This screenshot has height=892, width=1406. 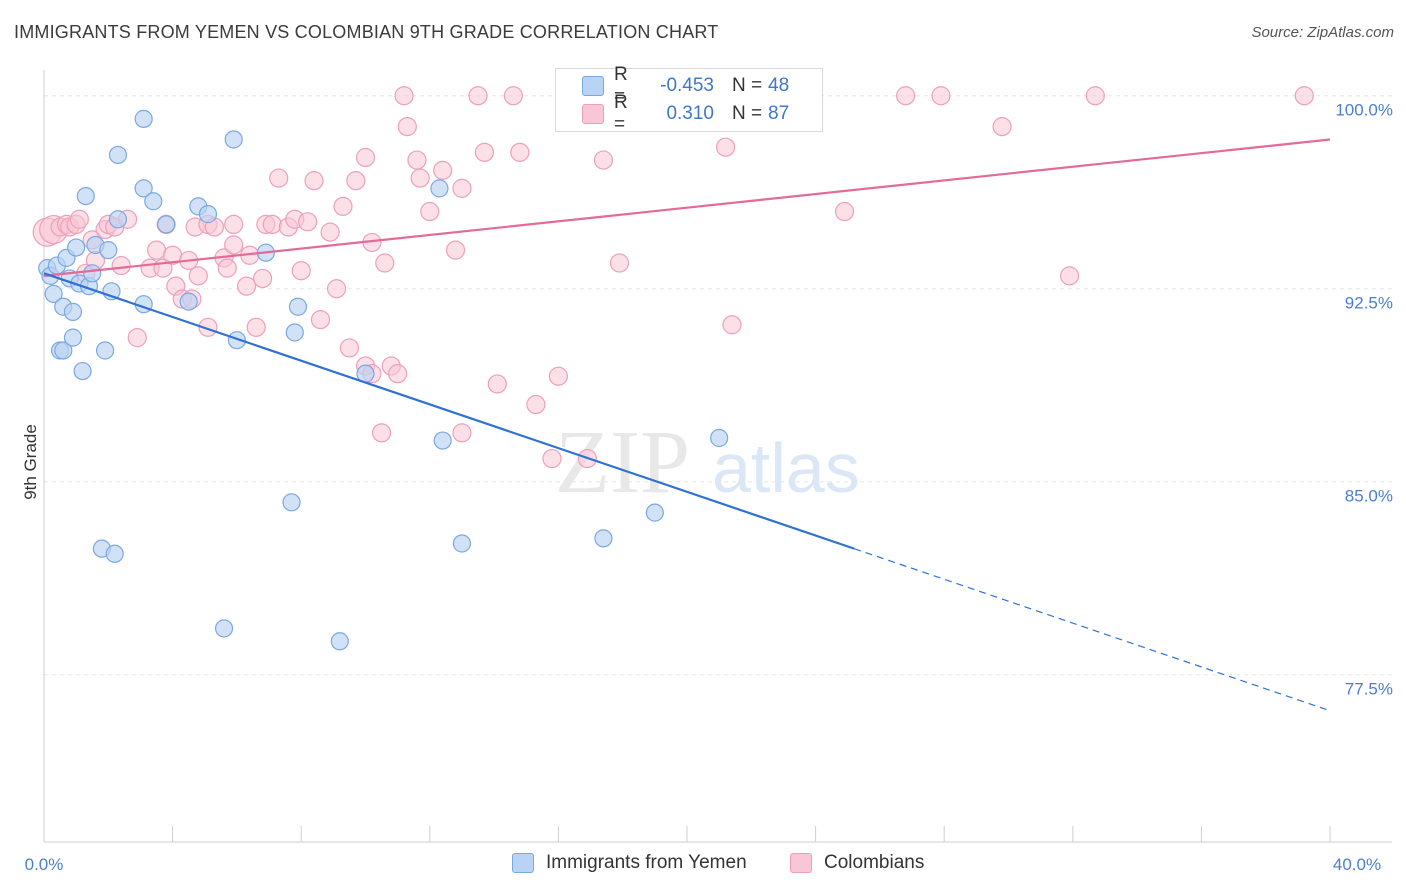 What do you see at coordinates (622, 462) in the screenshot?
I see `watermark-zip: ZIP` at bounding box center [622, 462].